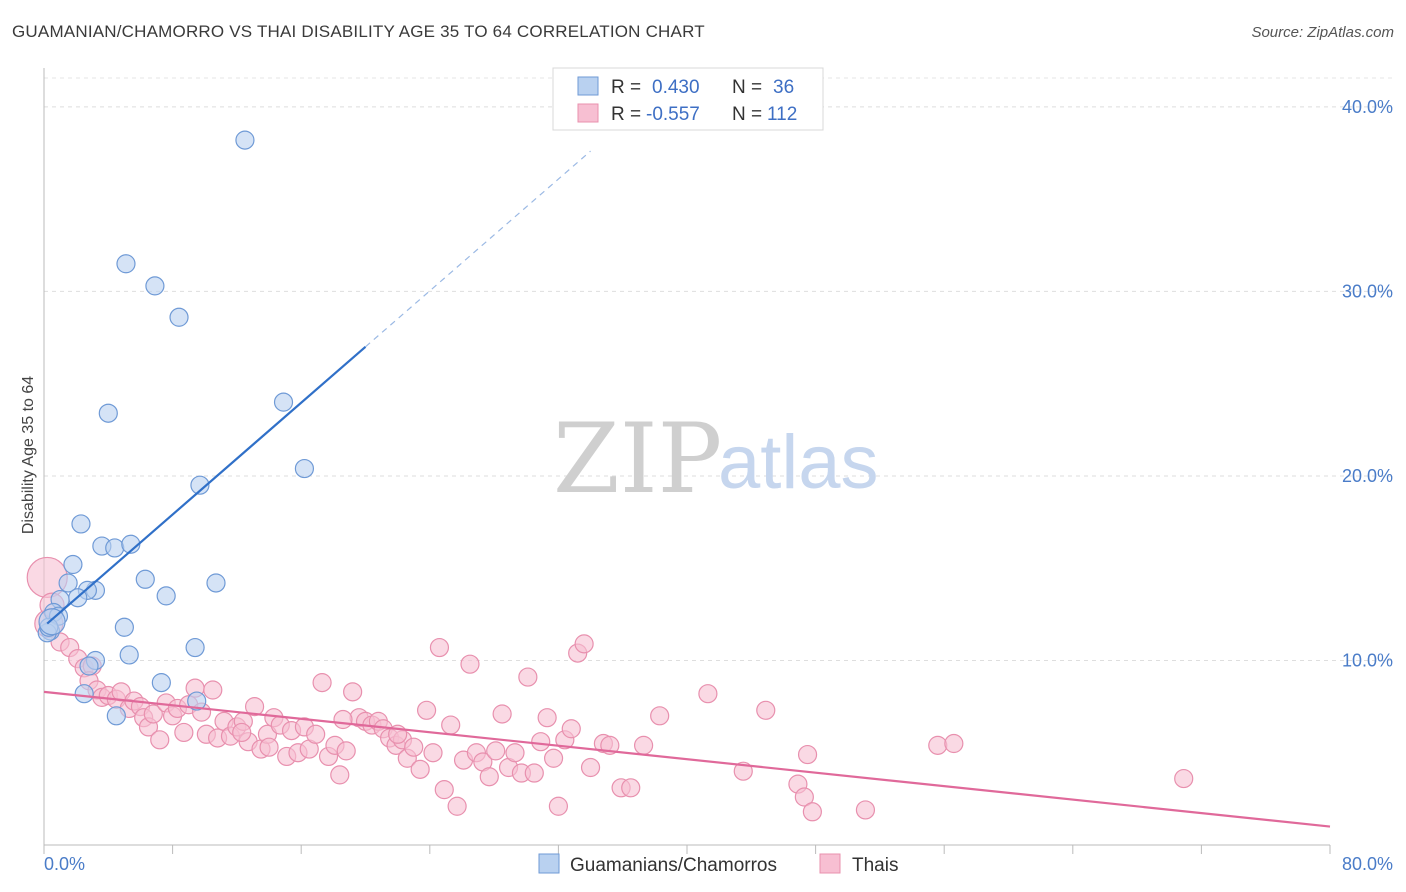  What do you see at coordinates (783, 87) in the screenshot?
I see `legend-n-value-guam: 36` at bounding box center [783, 87].